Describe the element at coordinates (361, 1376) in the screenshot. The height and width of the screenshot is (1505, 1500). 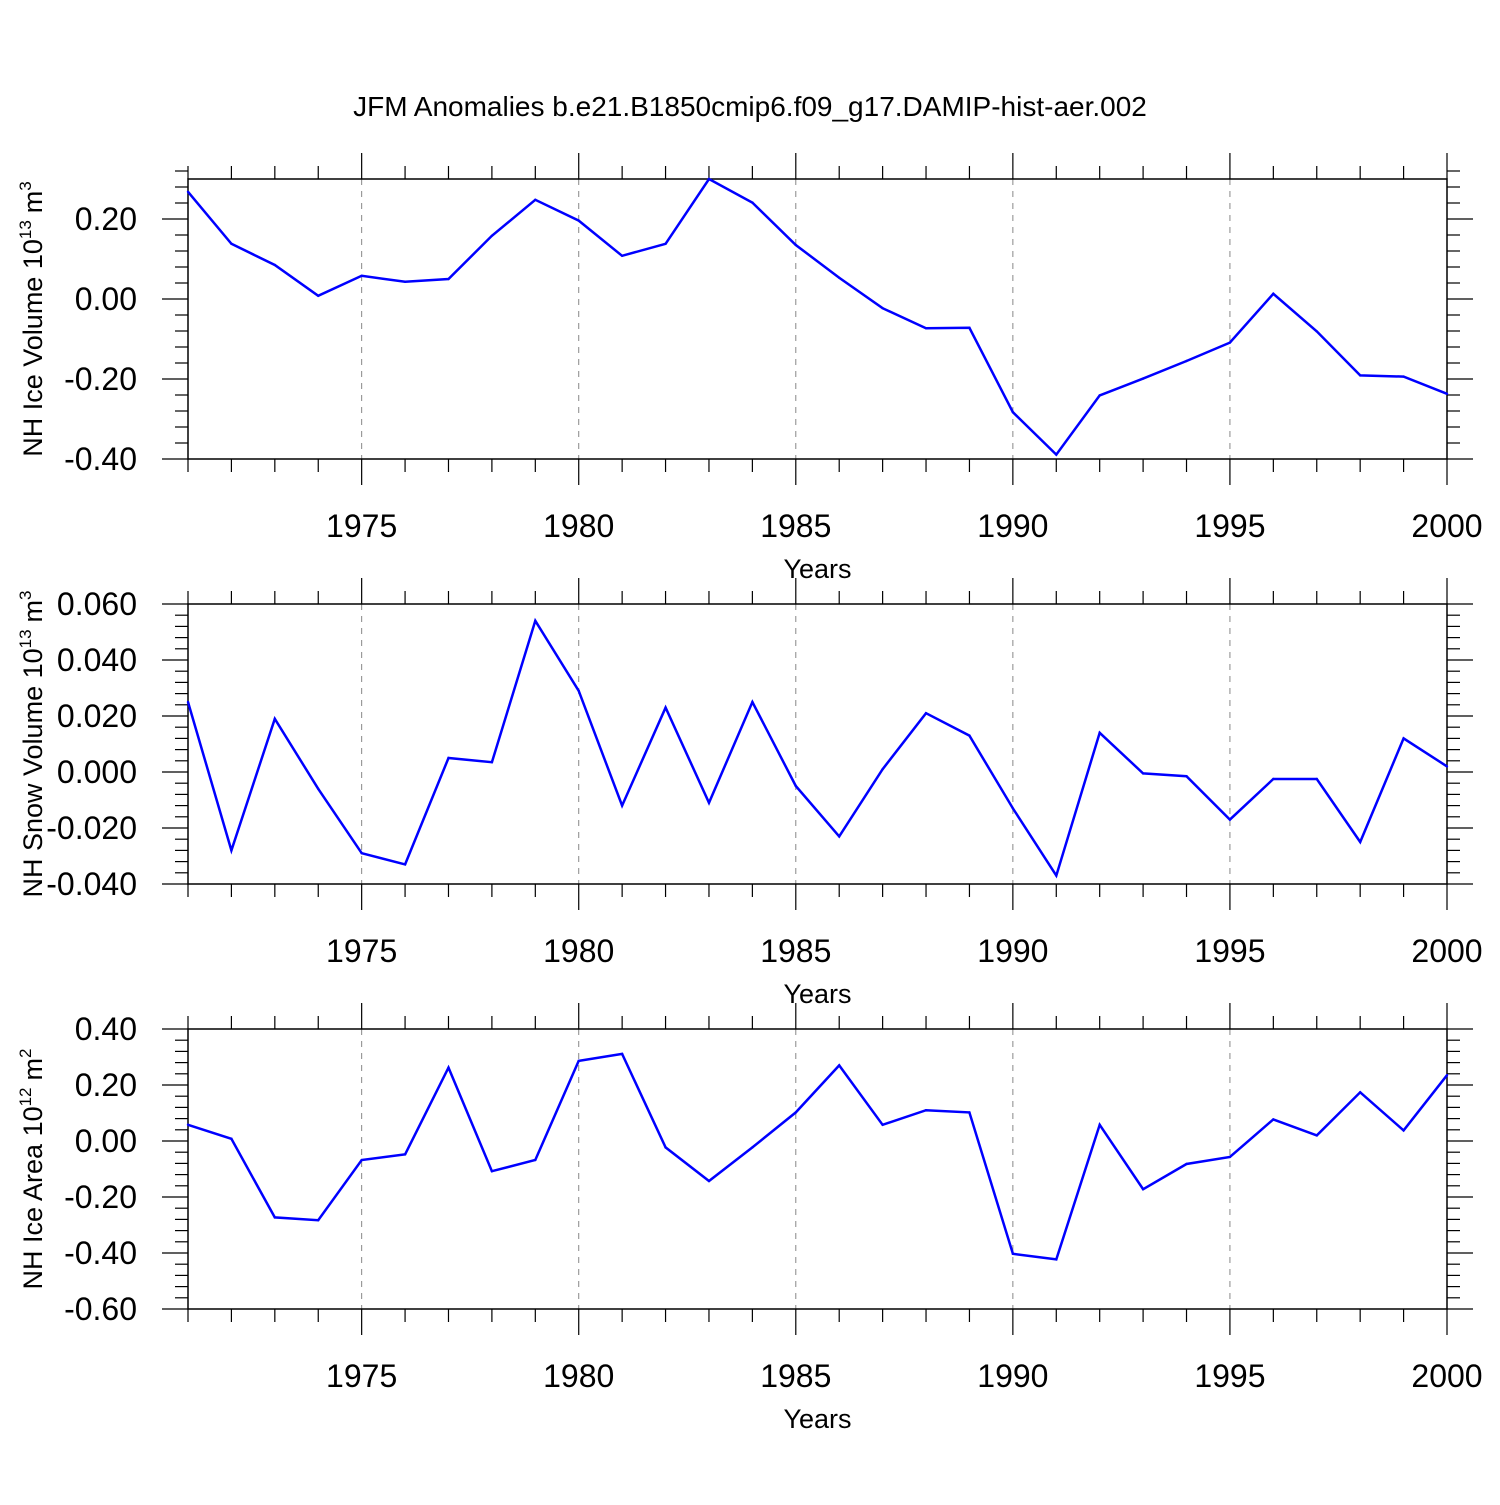
I see `x-tick-label-1975: 1975` at that location.